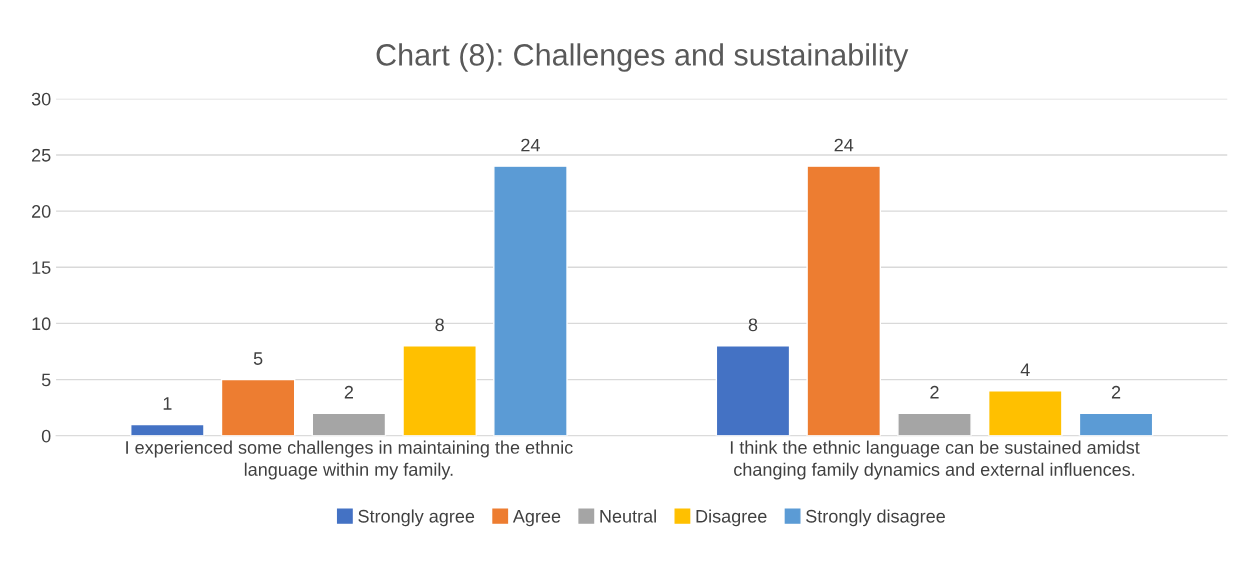 The height and width of the screenshot is (581, 1246). Describe the element at coordinates (628, 516) in the screenshot. I see `legend-label: Neutral` at that location.